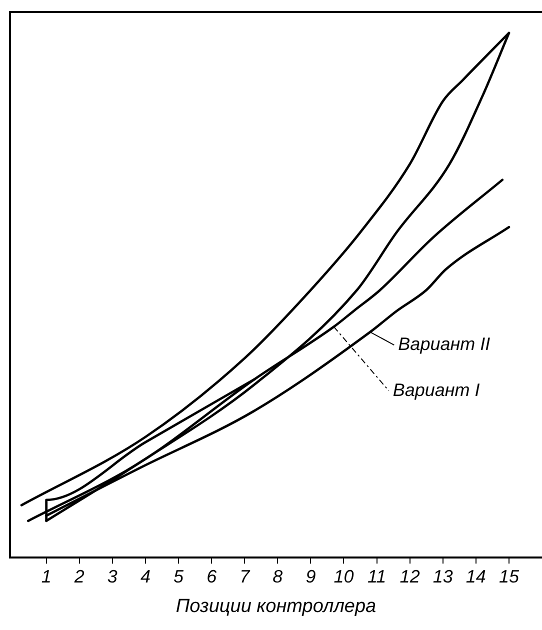 The width and height of the screenshot is (542, 630). Describe the element at coordinates (436, 390) in the screenshot. I see `annotation: Вариант I` at that location.